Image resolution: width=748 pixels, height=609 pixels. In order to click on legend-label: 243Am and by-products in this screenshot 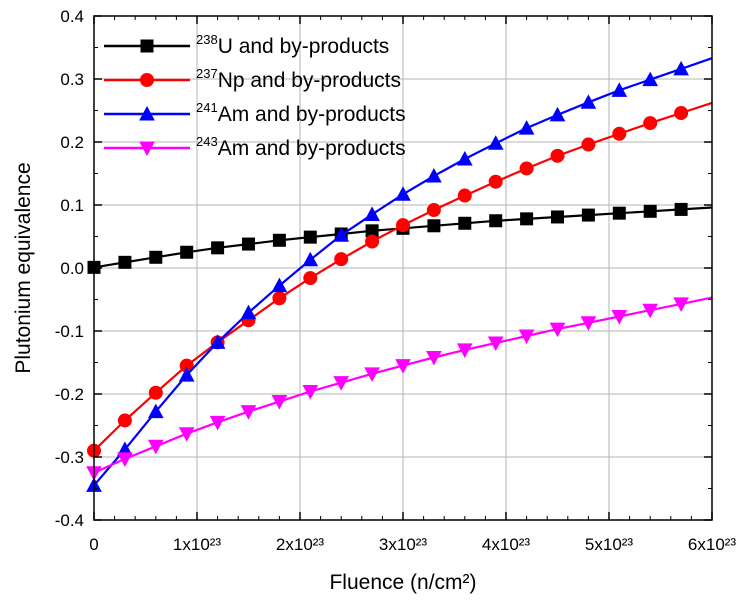, I will do `click(301, 147)`.